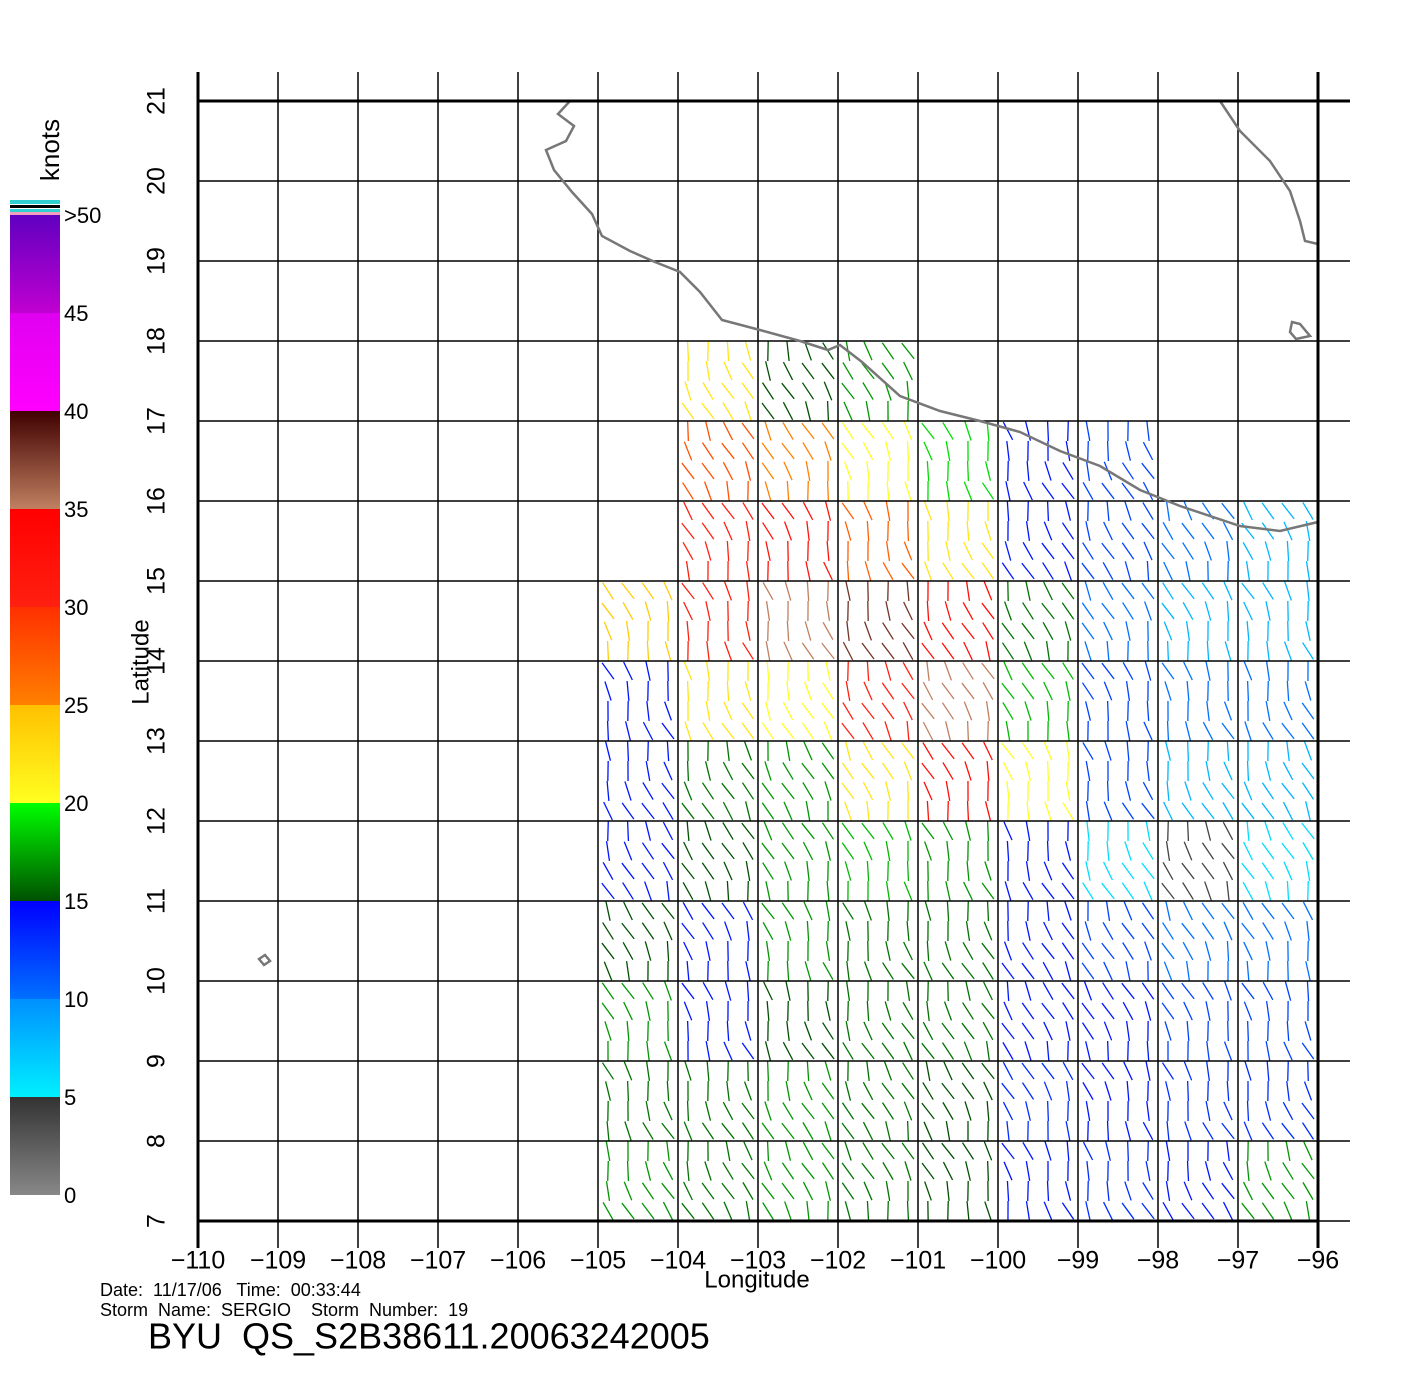 This screenshot has height=1400, width=1420. I want to click on x-tick-label: −98, so click(1158, 1261).